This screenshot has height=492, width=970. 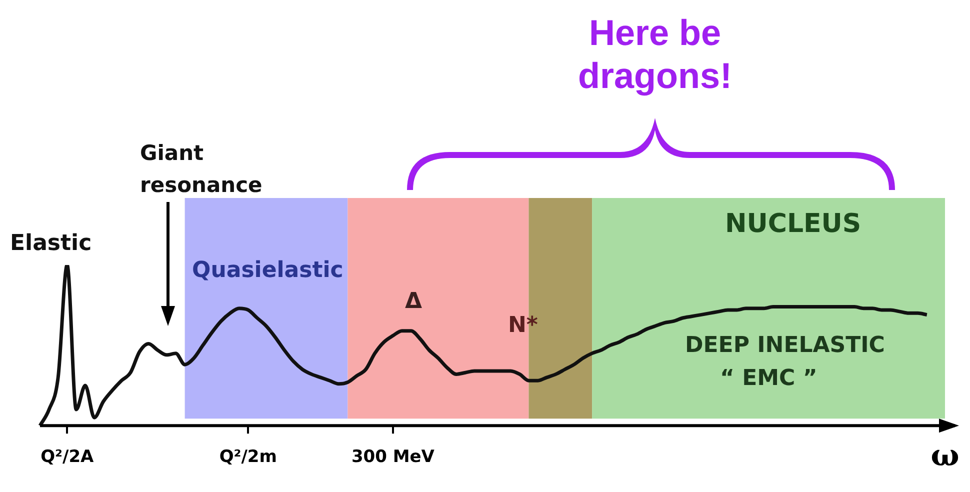 I want to click on annotation: DEEP INELASTIC, so click(x=785, y=345).